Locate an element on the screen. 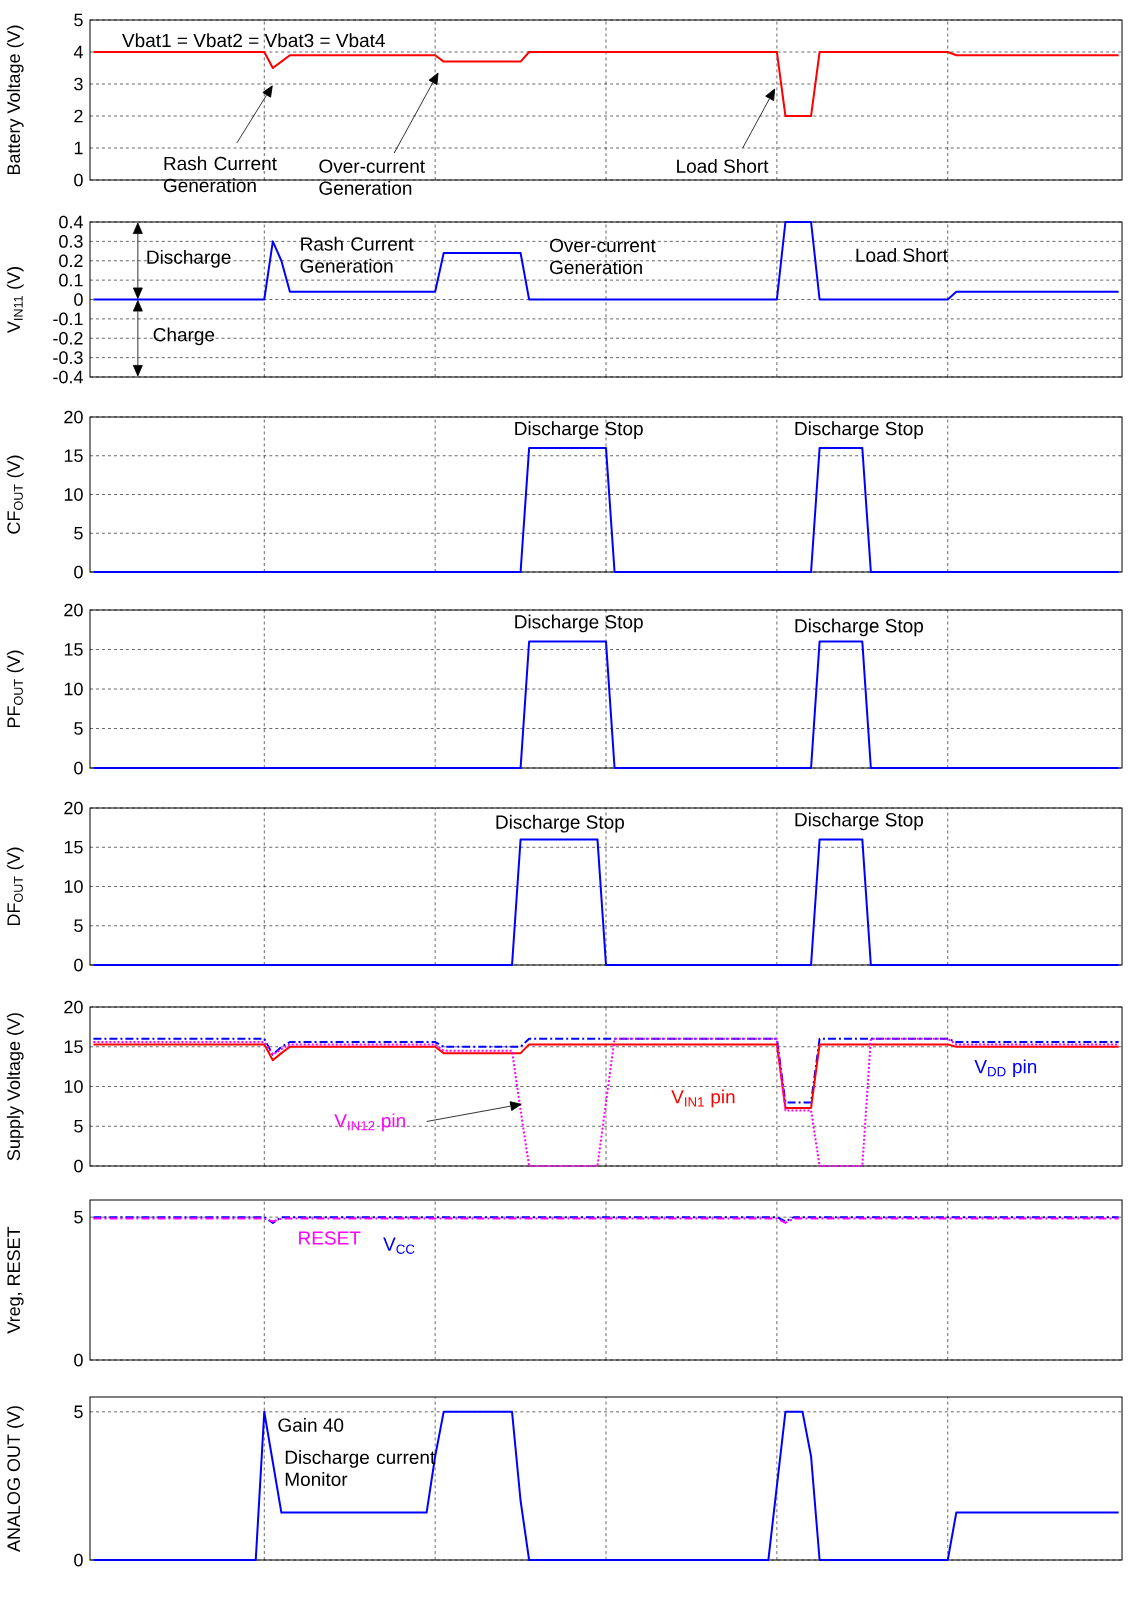  y-tick-label: -0.2 is located at coordinates (68, 338).